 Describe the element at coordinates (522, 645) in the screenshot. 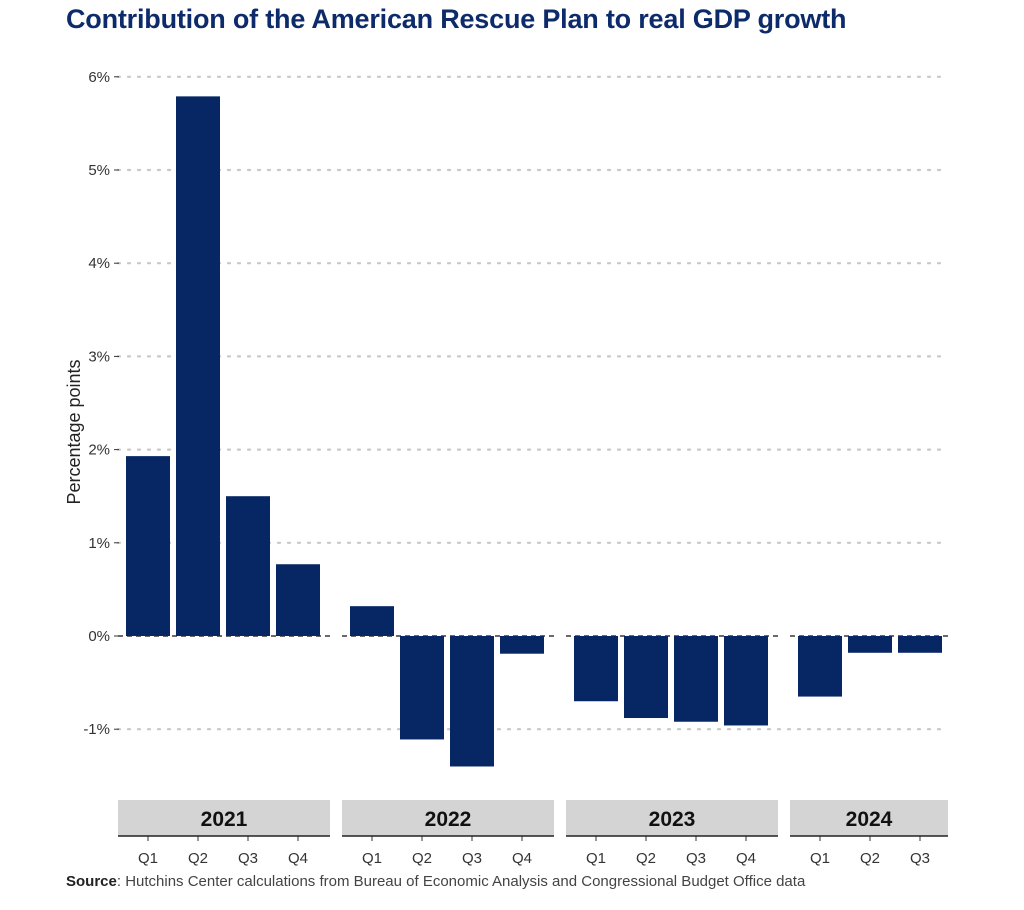

I see `bar-2022-Q4` at that location.